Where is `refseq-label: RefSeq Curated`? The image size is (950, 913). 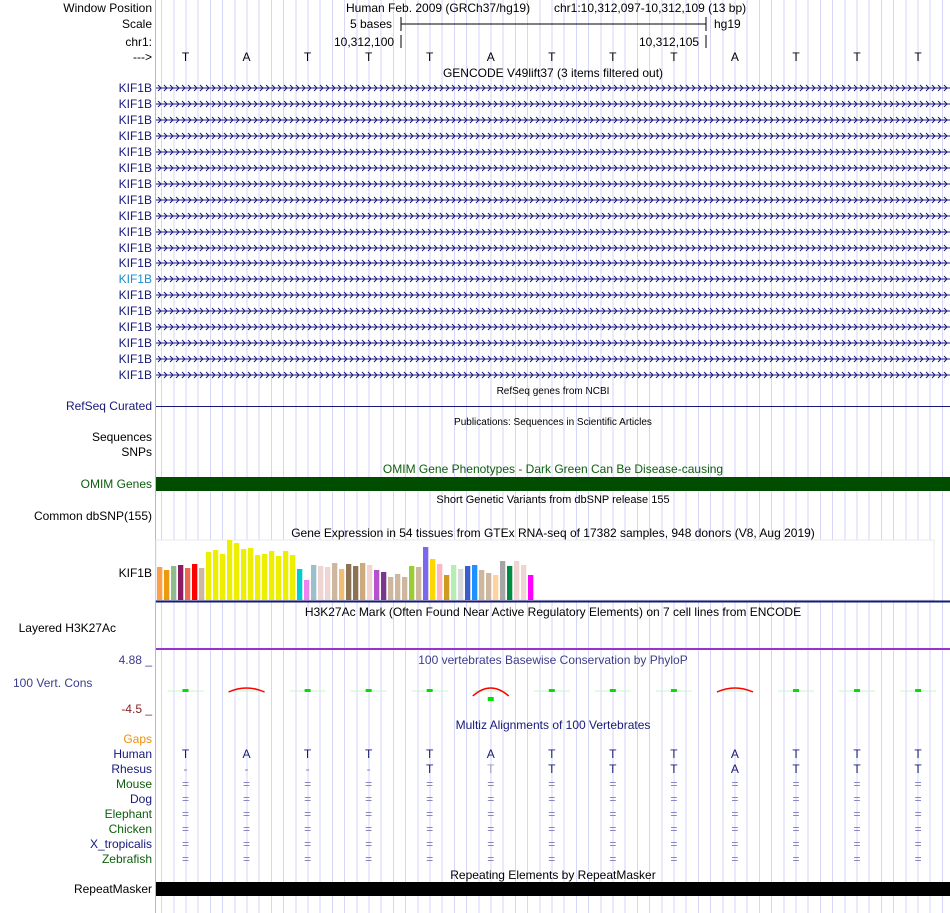
refseq-label: RefSeq Curated is located at coordinates (108, 406).